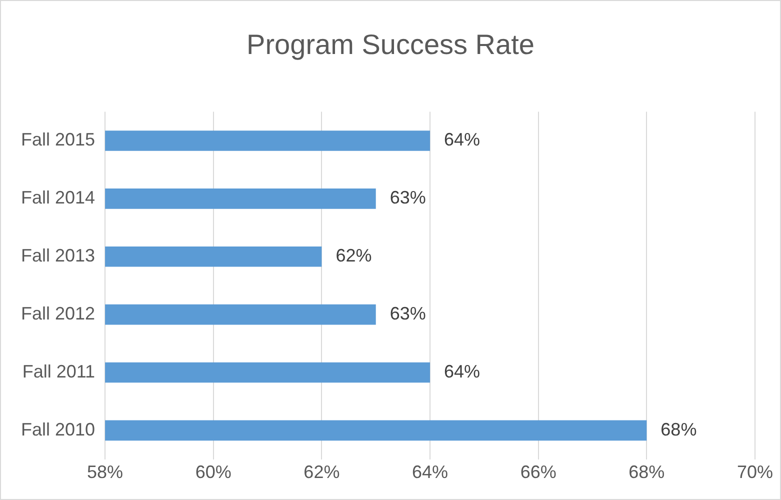 The width and height of the screenshot is (781, 500). What do you see at coordinates (755, 472) in the screenshot?
I see `x-tick-label: 70%` at bounding box center [755, 472].